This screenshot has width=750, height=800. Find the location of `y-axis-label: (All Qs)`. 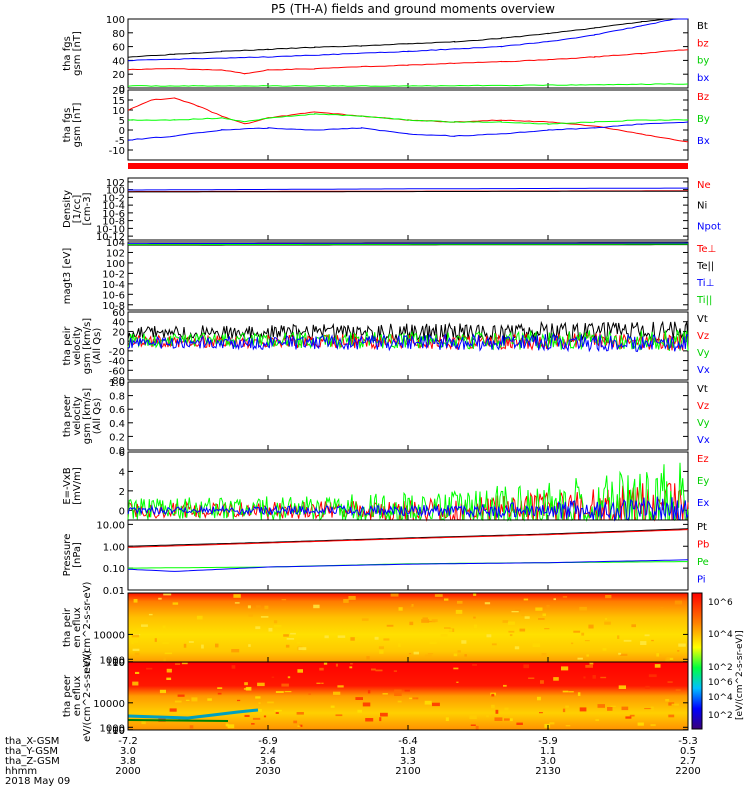

y-axis-label: (All Qs) is located at coordinates (97, 346).